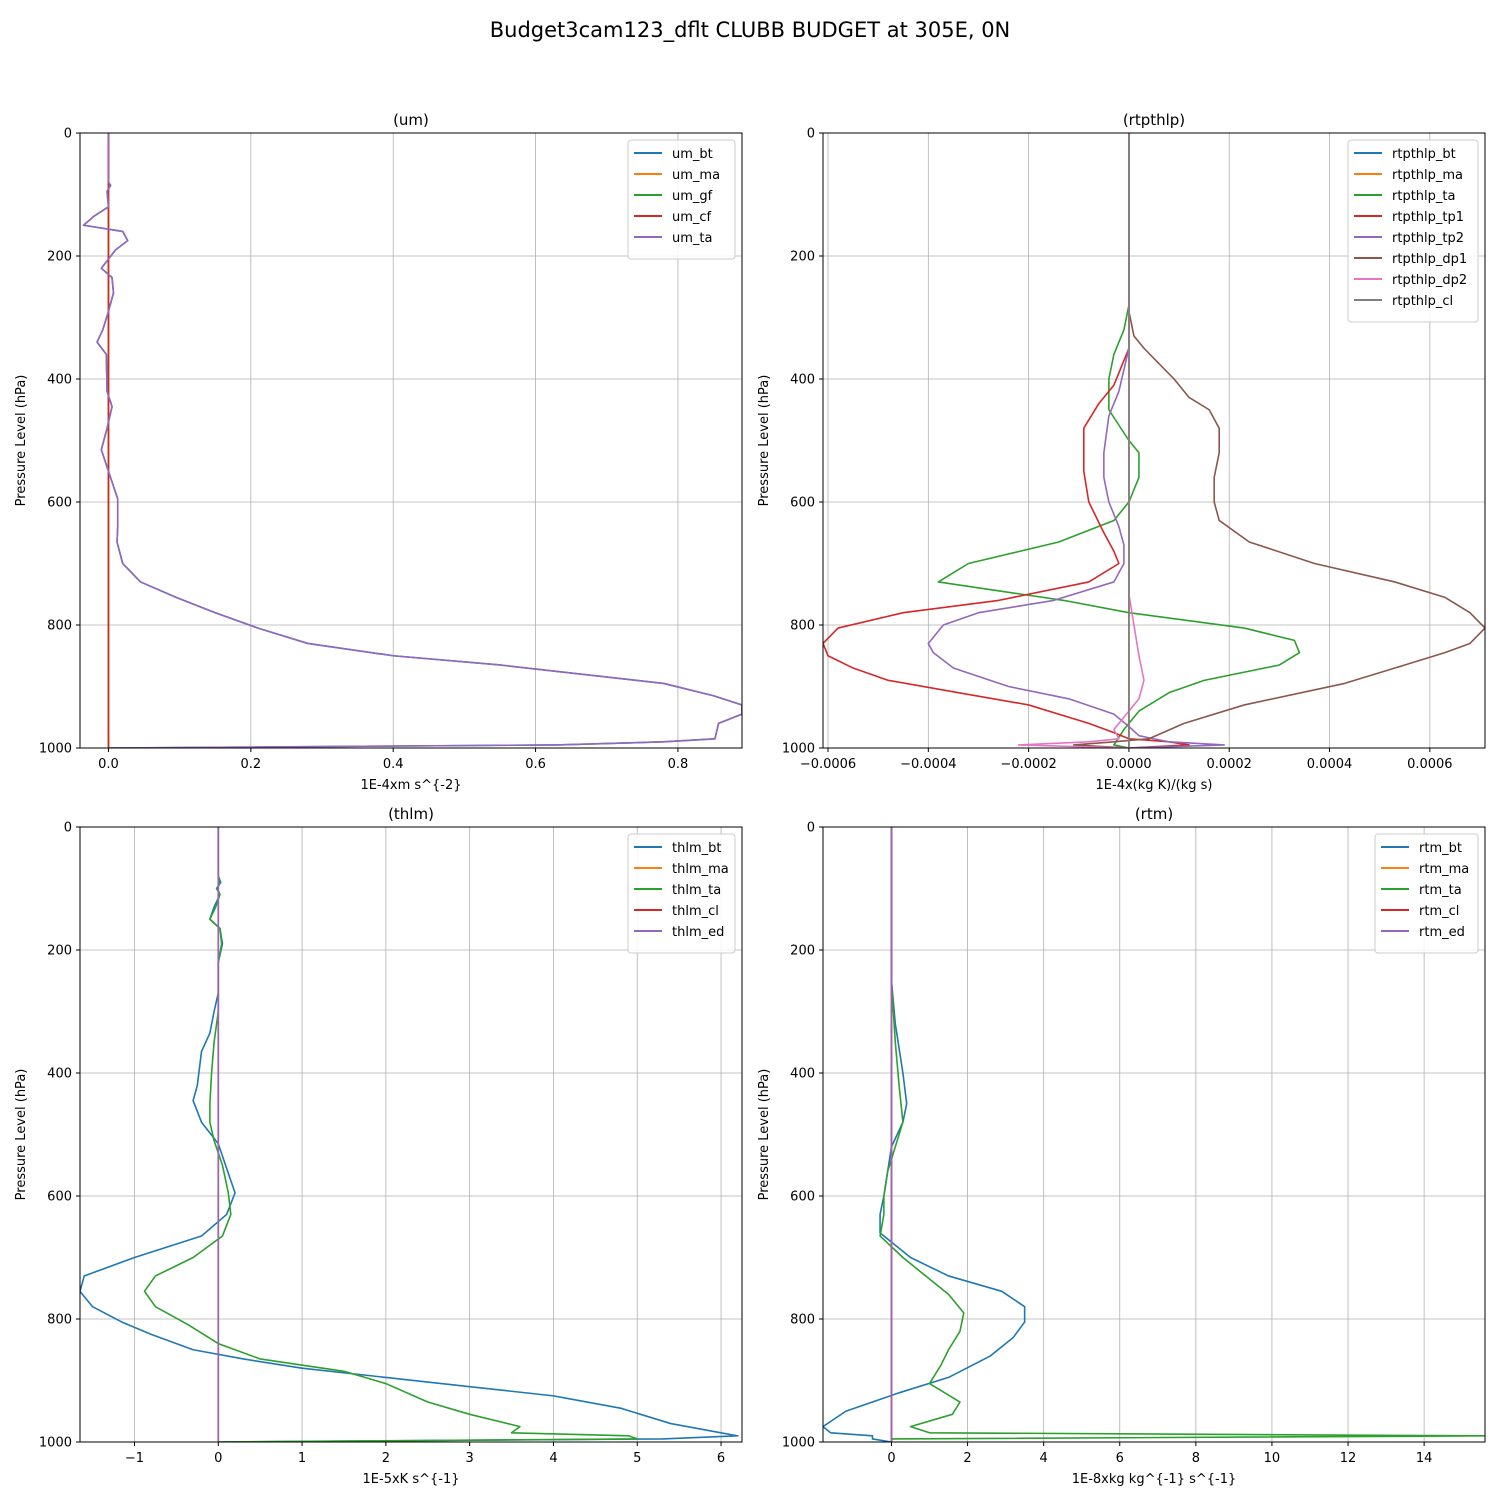  I want to click on series-line-rtpthlp_tp1, so click(1006, 440).